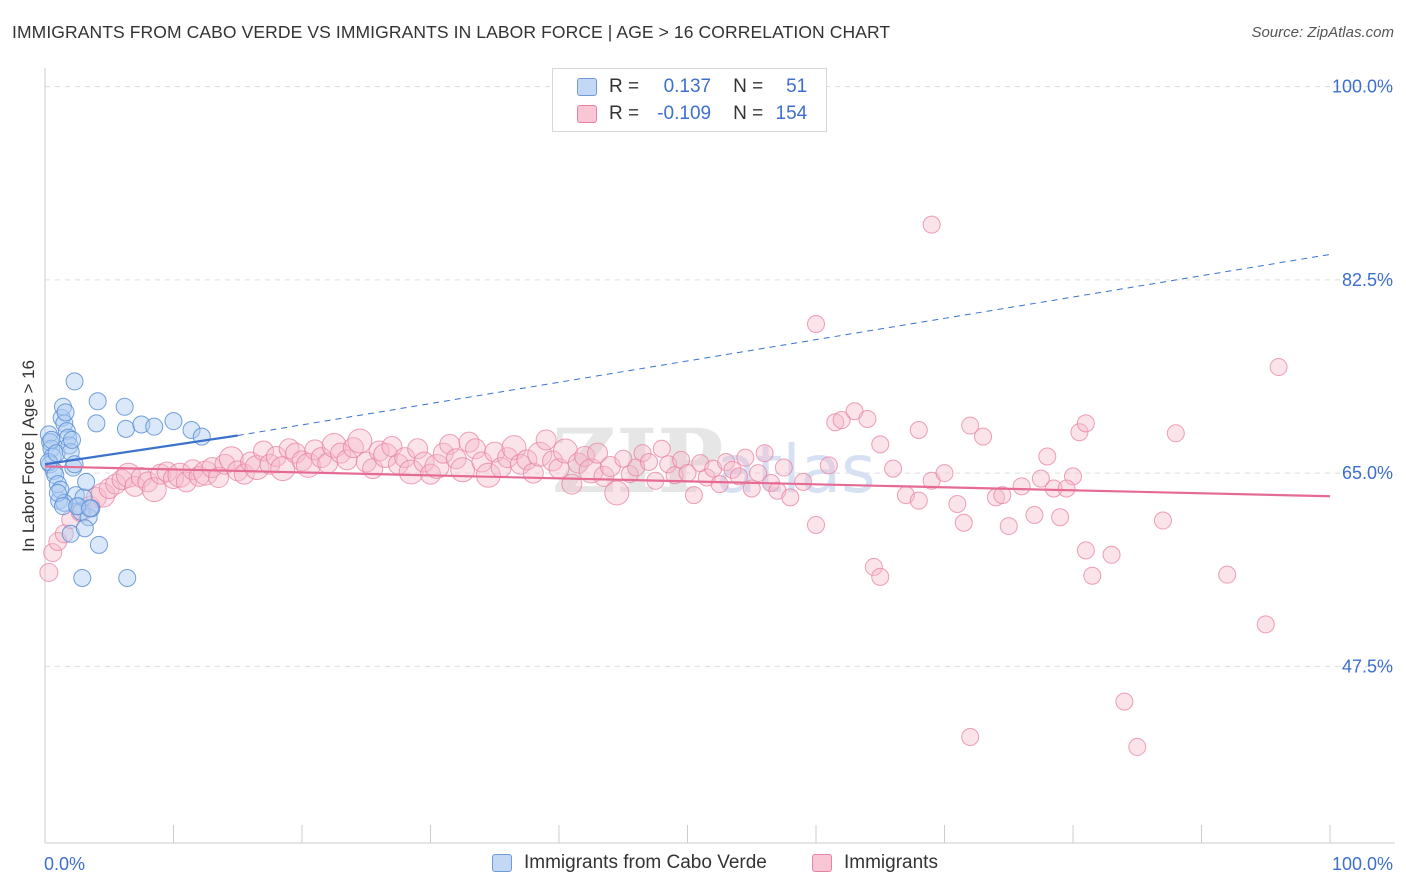  I want to click on legend-swatch-pink, so click(587, 114).